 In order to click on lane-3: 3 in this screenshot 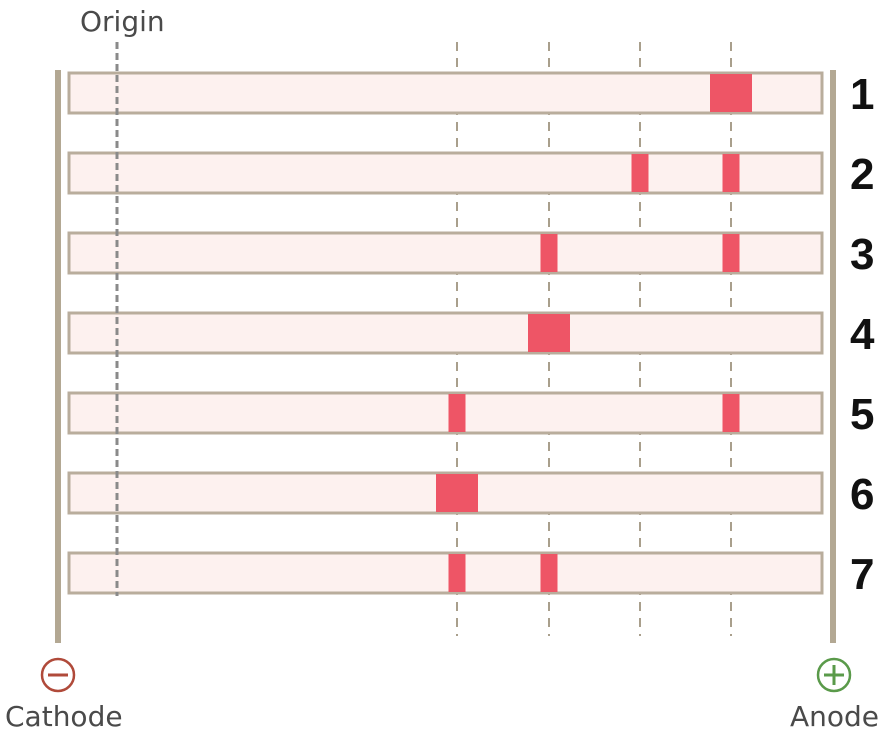, I will do `click(470, 254)`.